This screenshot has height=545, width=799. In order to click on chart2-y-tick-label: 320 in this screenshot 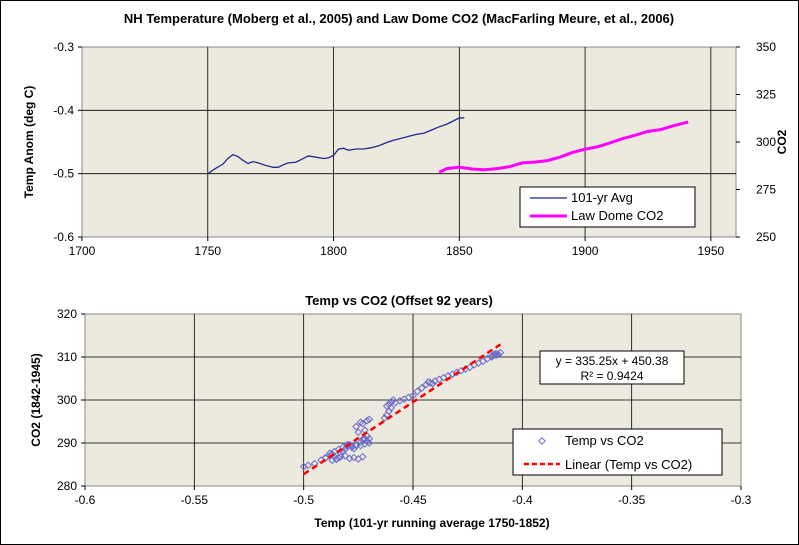, I will do `click(67, 314)`.